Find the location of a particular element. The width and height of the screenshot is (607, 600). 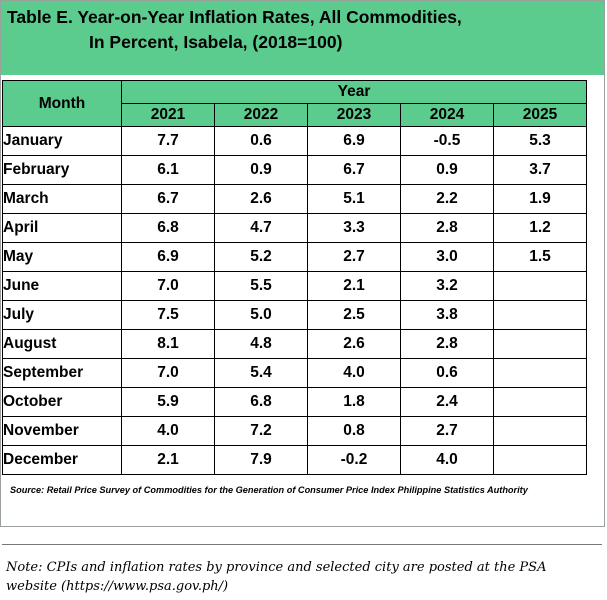

year-header-2023: 2023 is located at coordinates (354, 115).